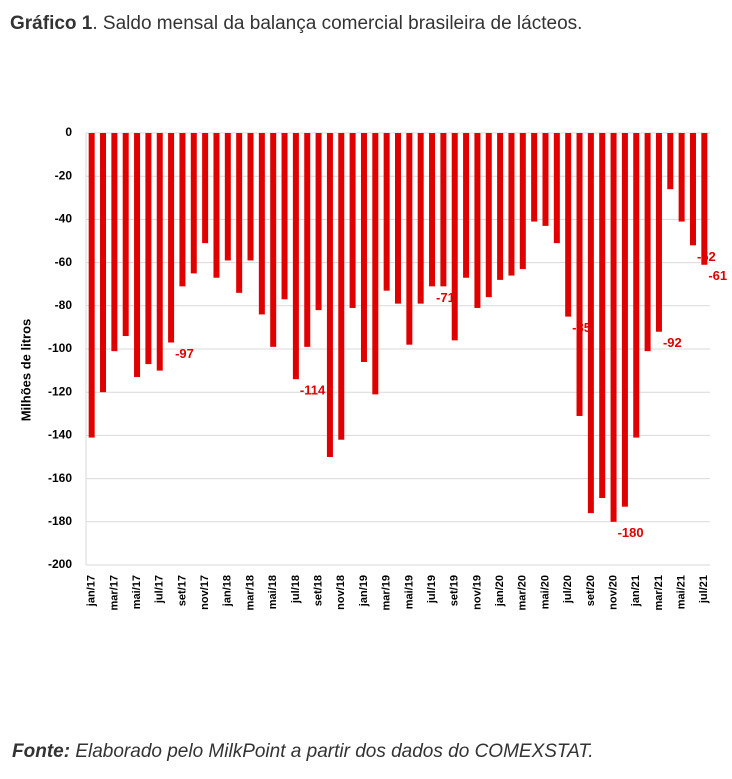  What do you see at coordinates (228, 591) in the screenshot?
I see `x-tick-label: jan/18` at bounding box center [228, 591].